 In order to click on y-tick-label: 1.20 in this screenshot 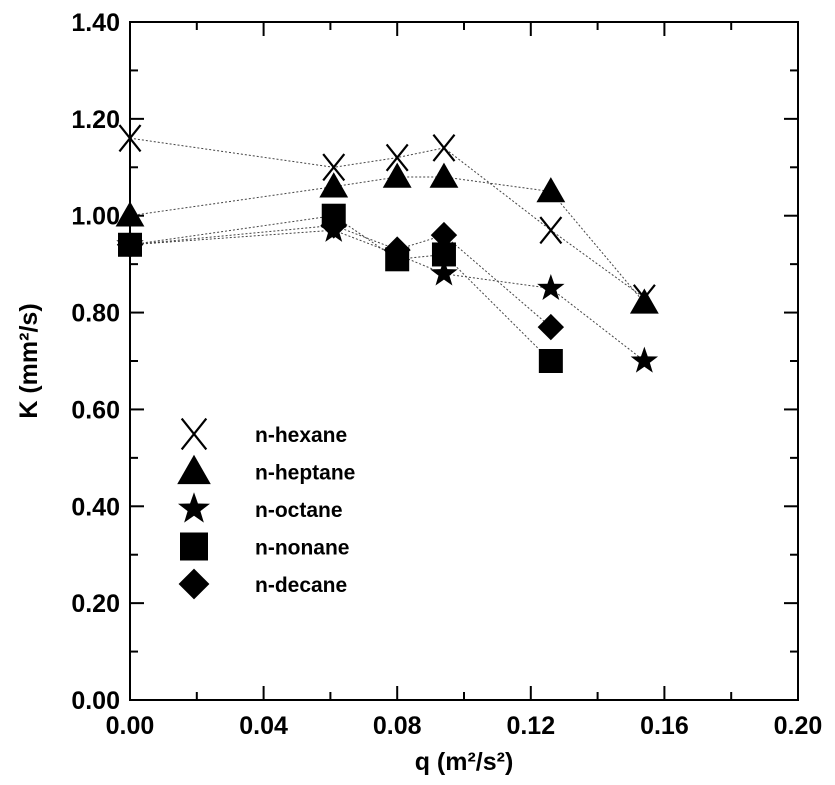, I will do `click(95, 120)`.